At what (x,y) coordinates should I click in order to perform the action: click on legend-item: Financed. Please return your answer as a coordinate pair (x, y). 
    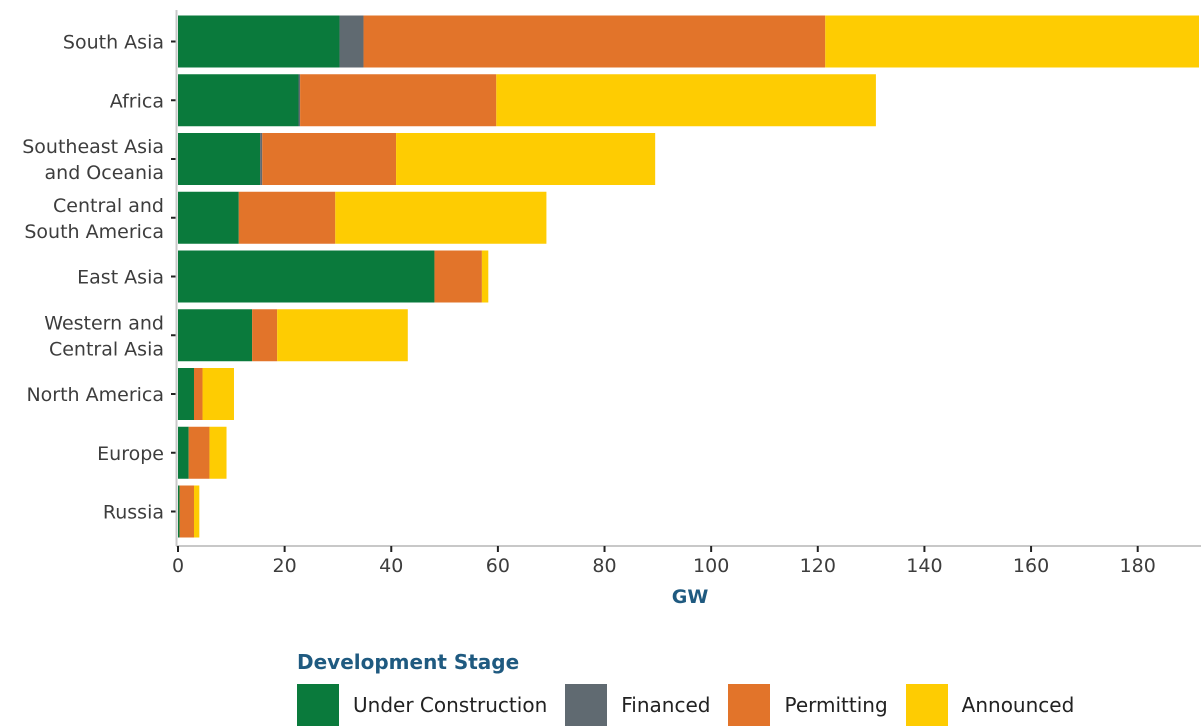
    Looking at the image, I should click on (639, 705).